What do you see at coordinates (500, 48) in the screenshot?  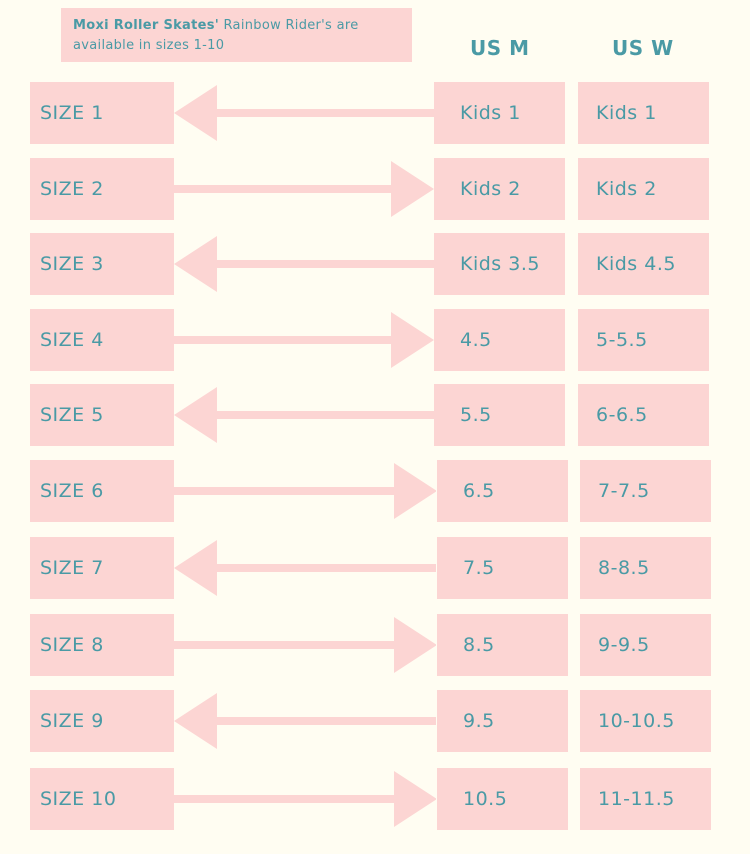 I see `header-us-m: US M` at bounding box center [500, 48].